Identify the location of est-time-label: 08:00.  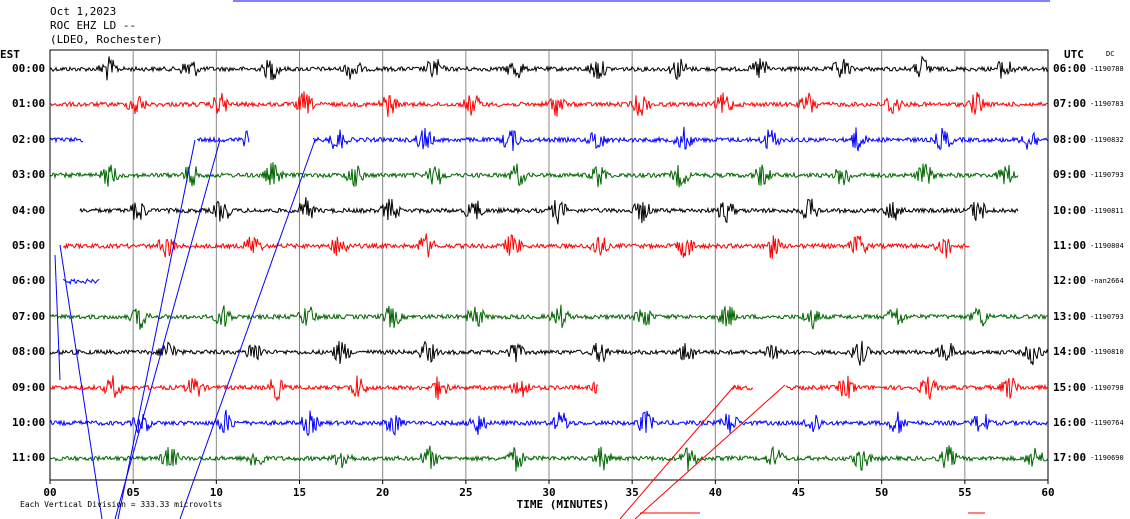
(29, 352).